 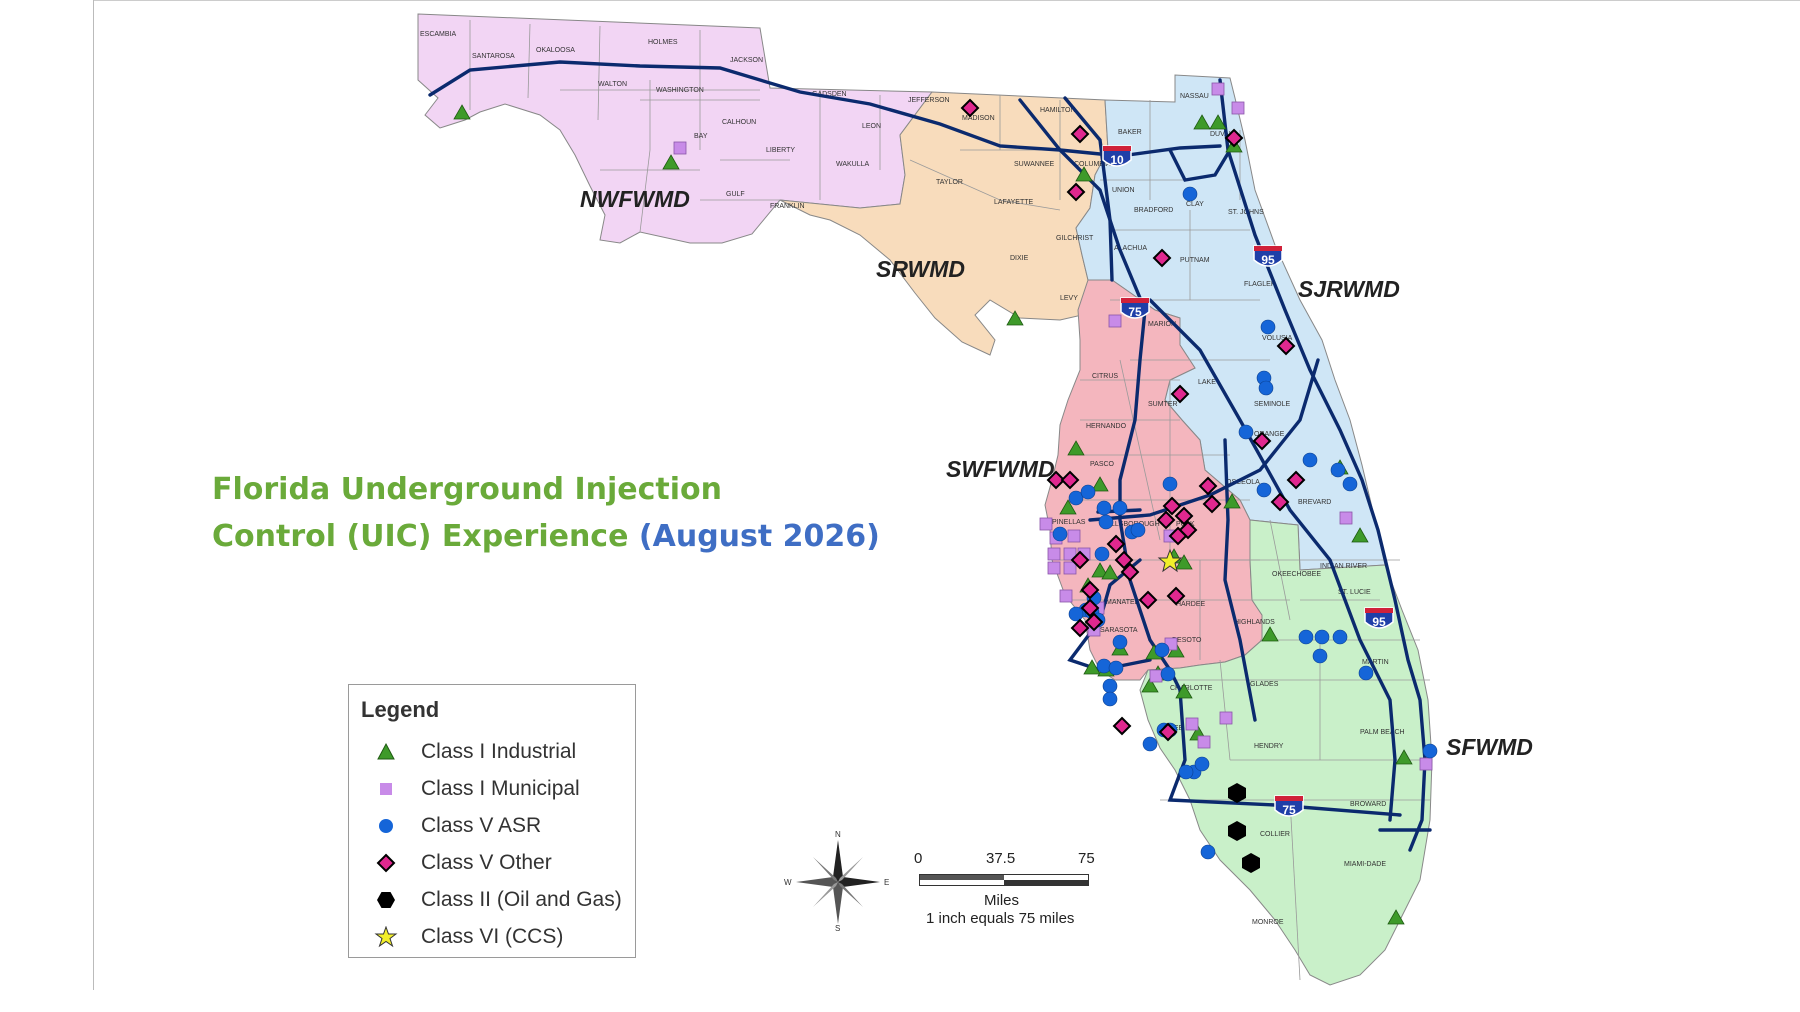 What do you see at coordinates (918, 858) in the screenshot?
I see `scale-tick-0: 0` at bounding box center [918, 858].